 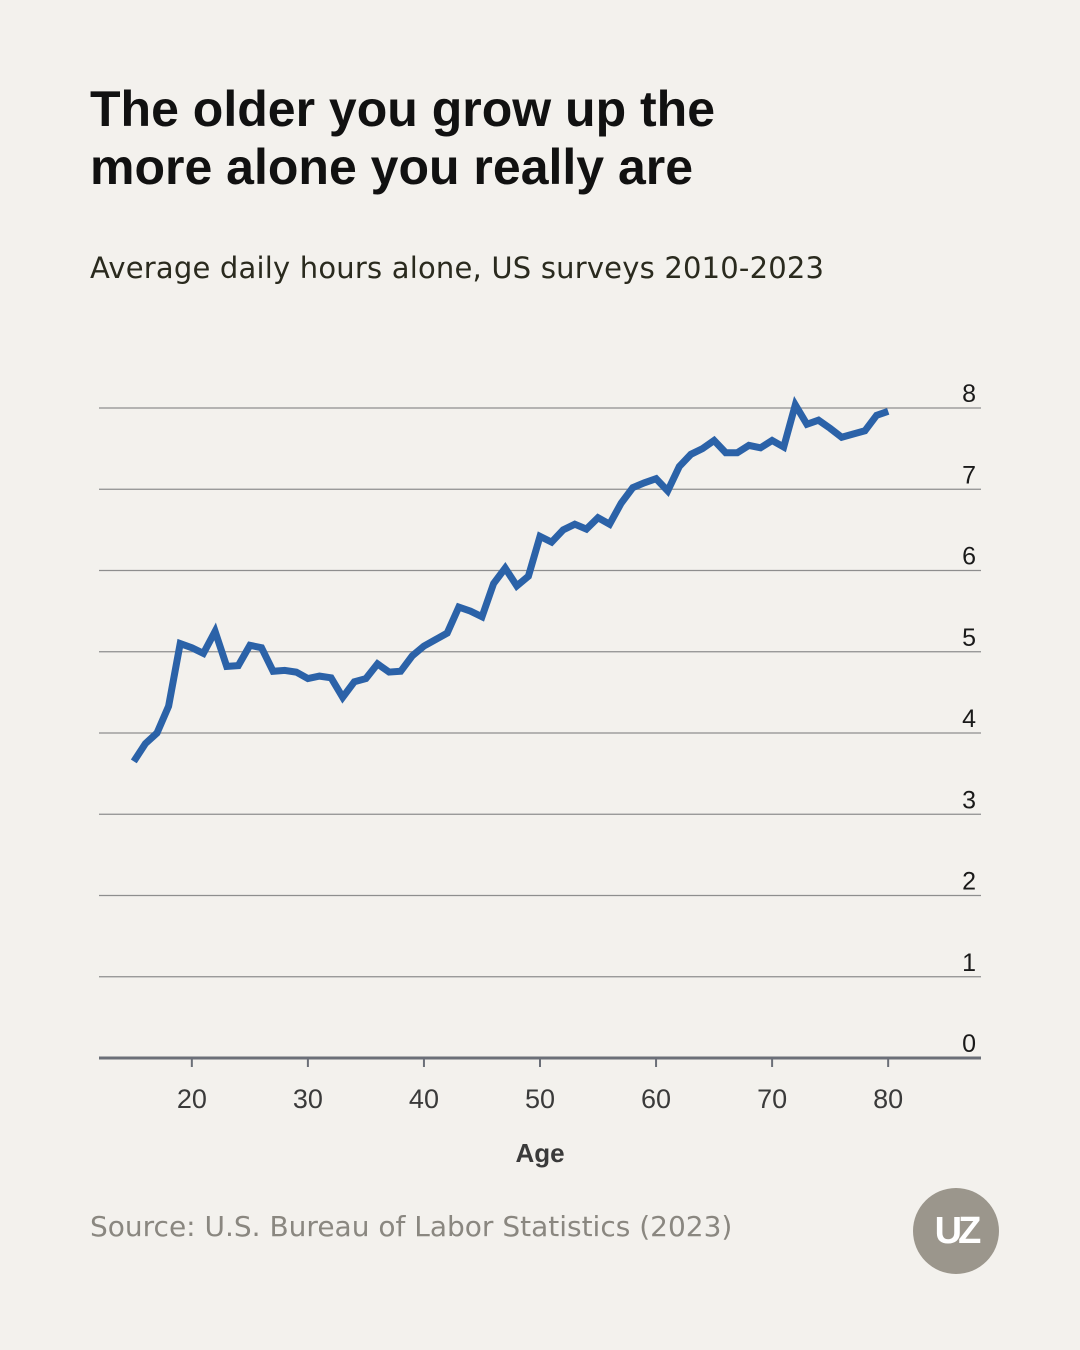 I want to click on y-tick-label-5: 5, so click(x=969, y=638).